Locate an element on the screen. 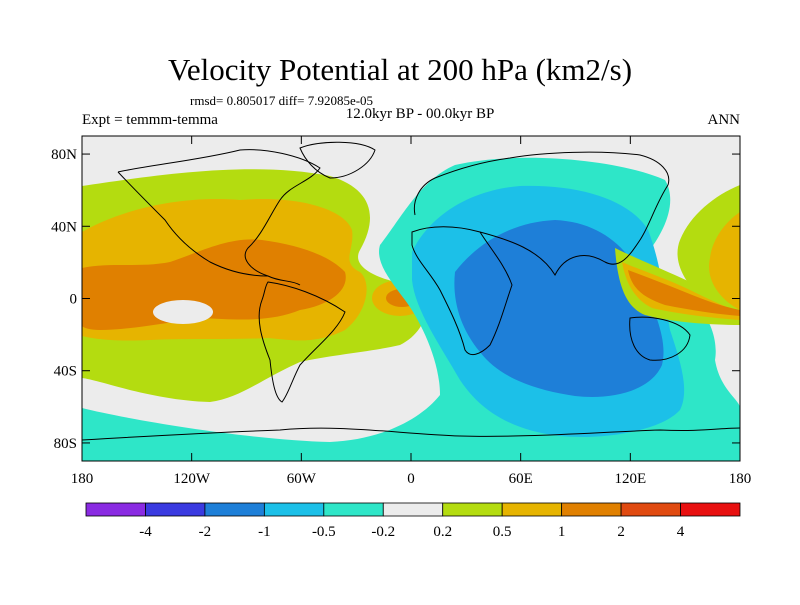  colorbar-label: 0.5 is located at coordinates (502, 532).